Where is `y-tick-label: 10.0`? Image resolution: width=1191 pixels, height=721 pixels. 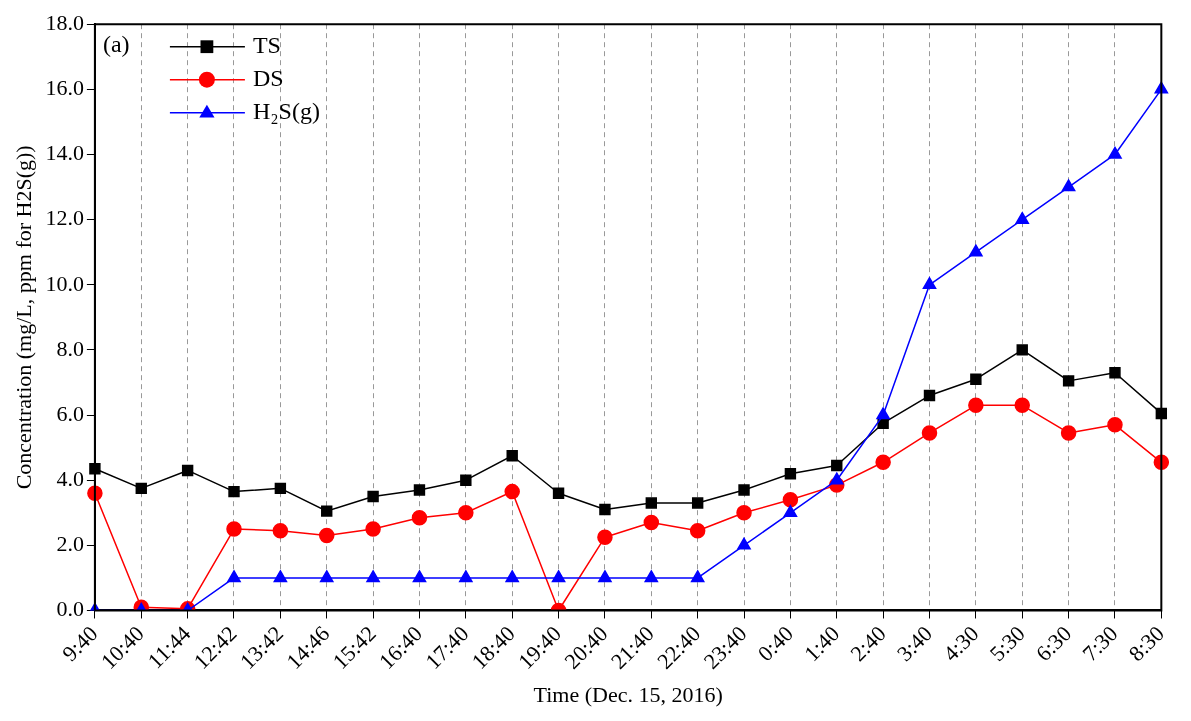 y-tick-label: 10.0 is located at coordinates (64, 283).